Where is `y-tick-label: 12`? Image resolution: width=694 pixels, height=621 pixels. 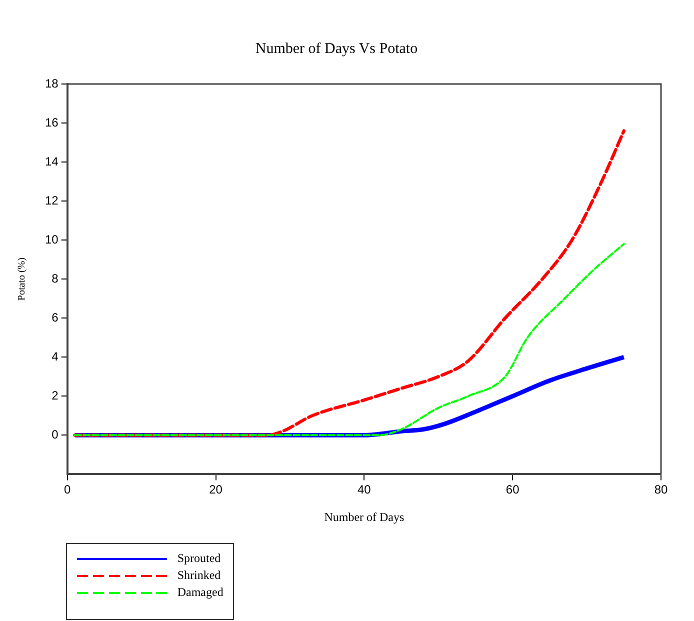 y-tick-label: 12 is located at coordinates (51, 200).